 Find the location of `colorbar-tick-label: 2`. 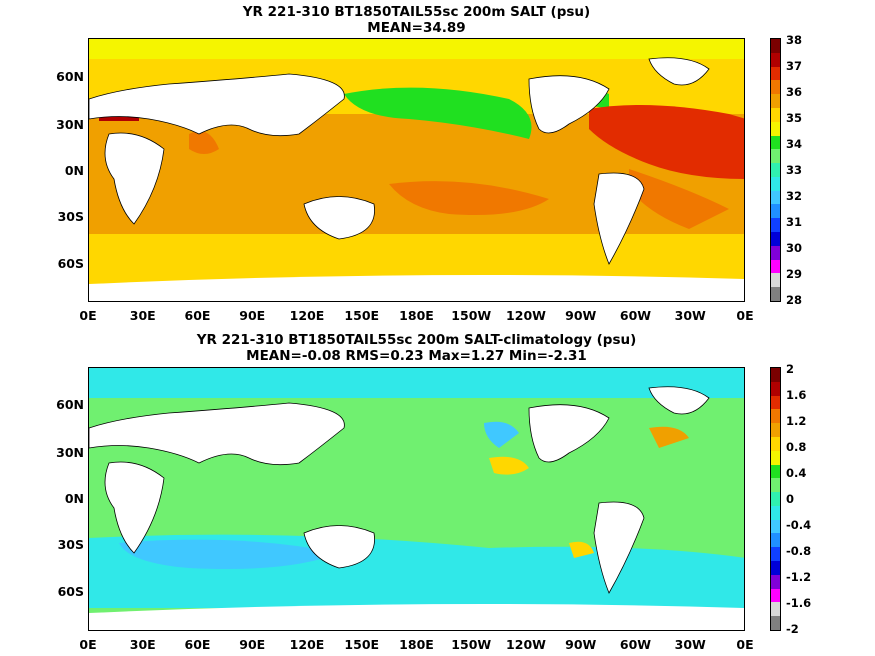

colorbar-tick-label: 2 is located at coordinates (790, 369).